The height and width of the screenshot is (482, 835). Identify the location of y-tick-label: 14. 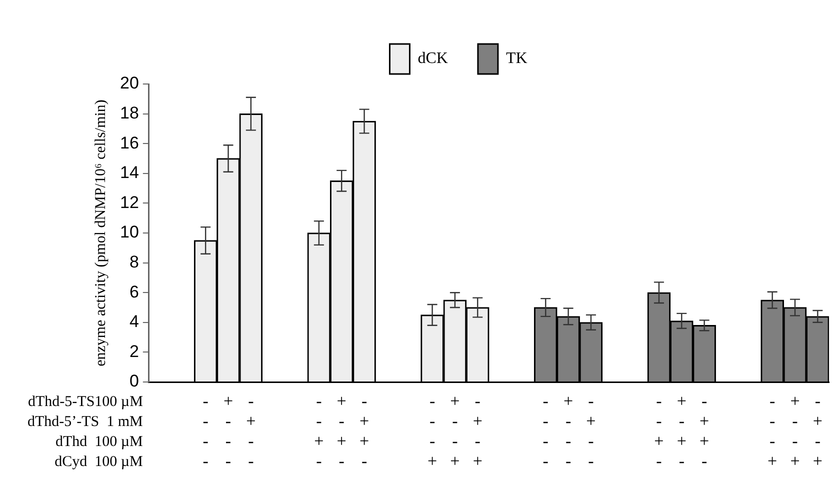
(129, 172).